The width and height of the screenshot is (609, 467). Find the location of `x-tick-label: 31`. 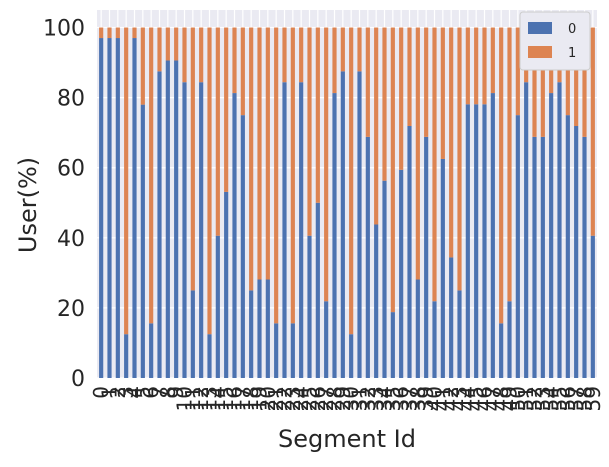

x-tick-label: 31 is located at coordinates (360, 398).